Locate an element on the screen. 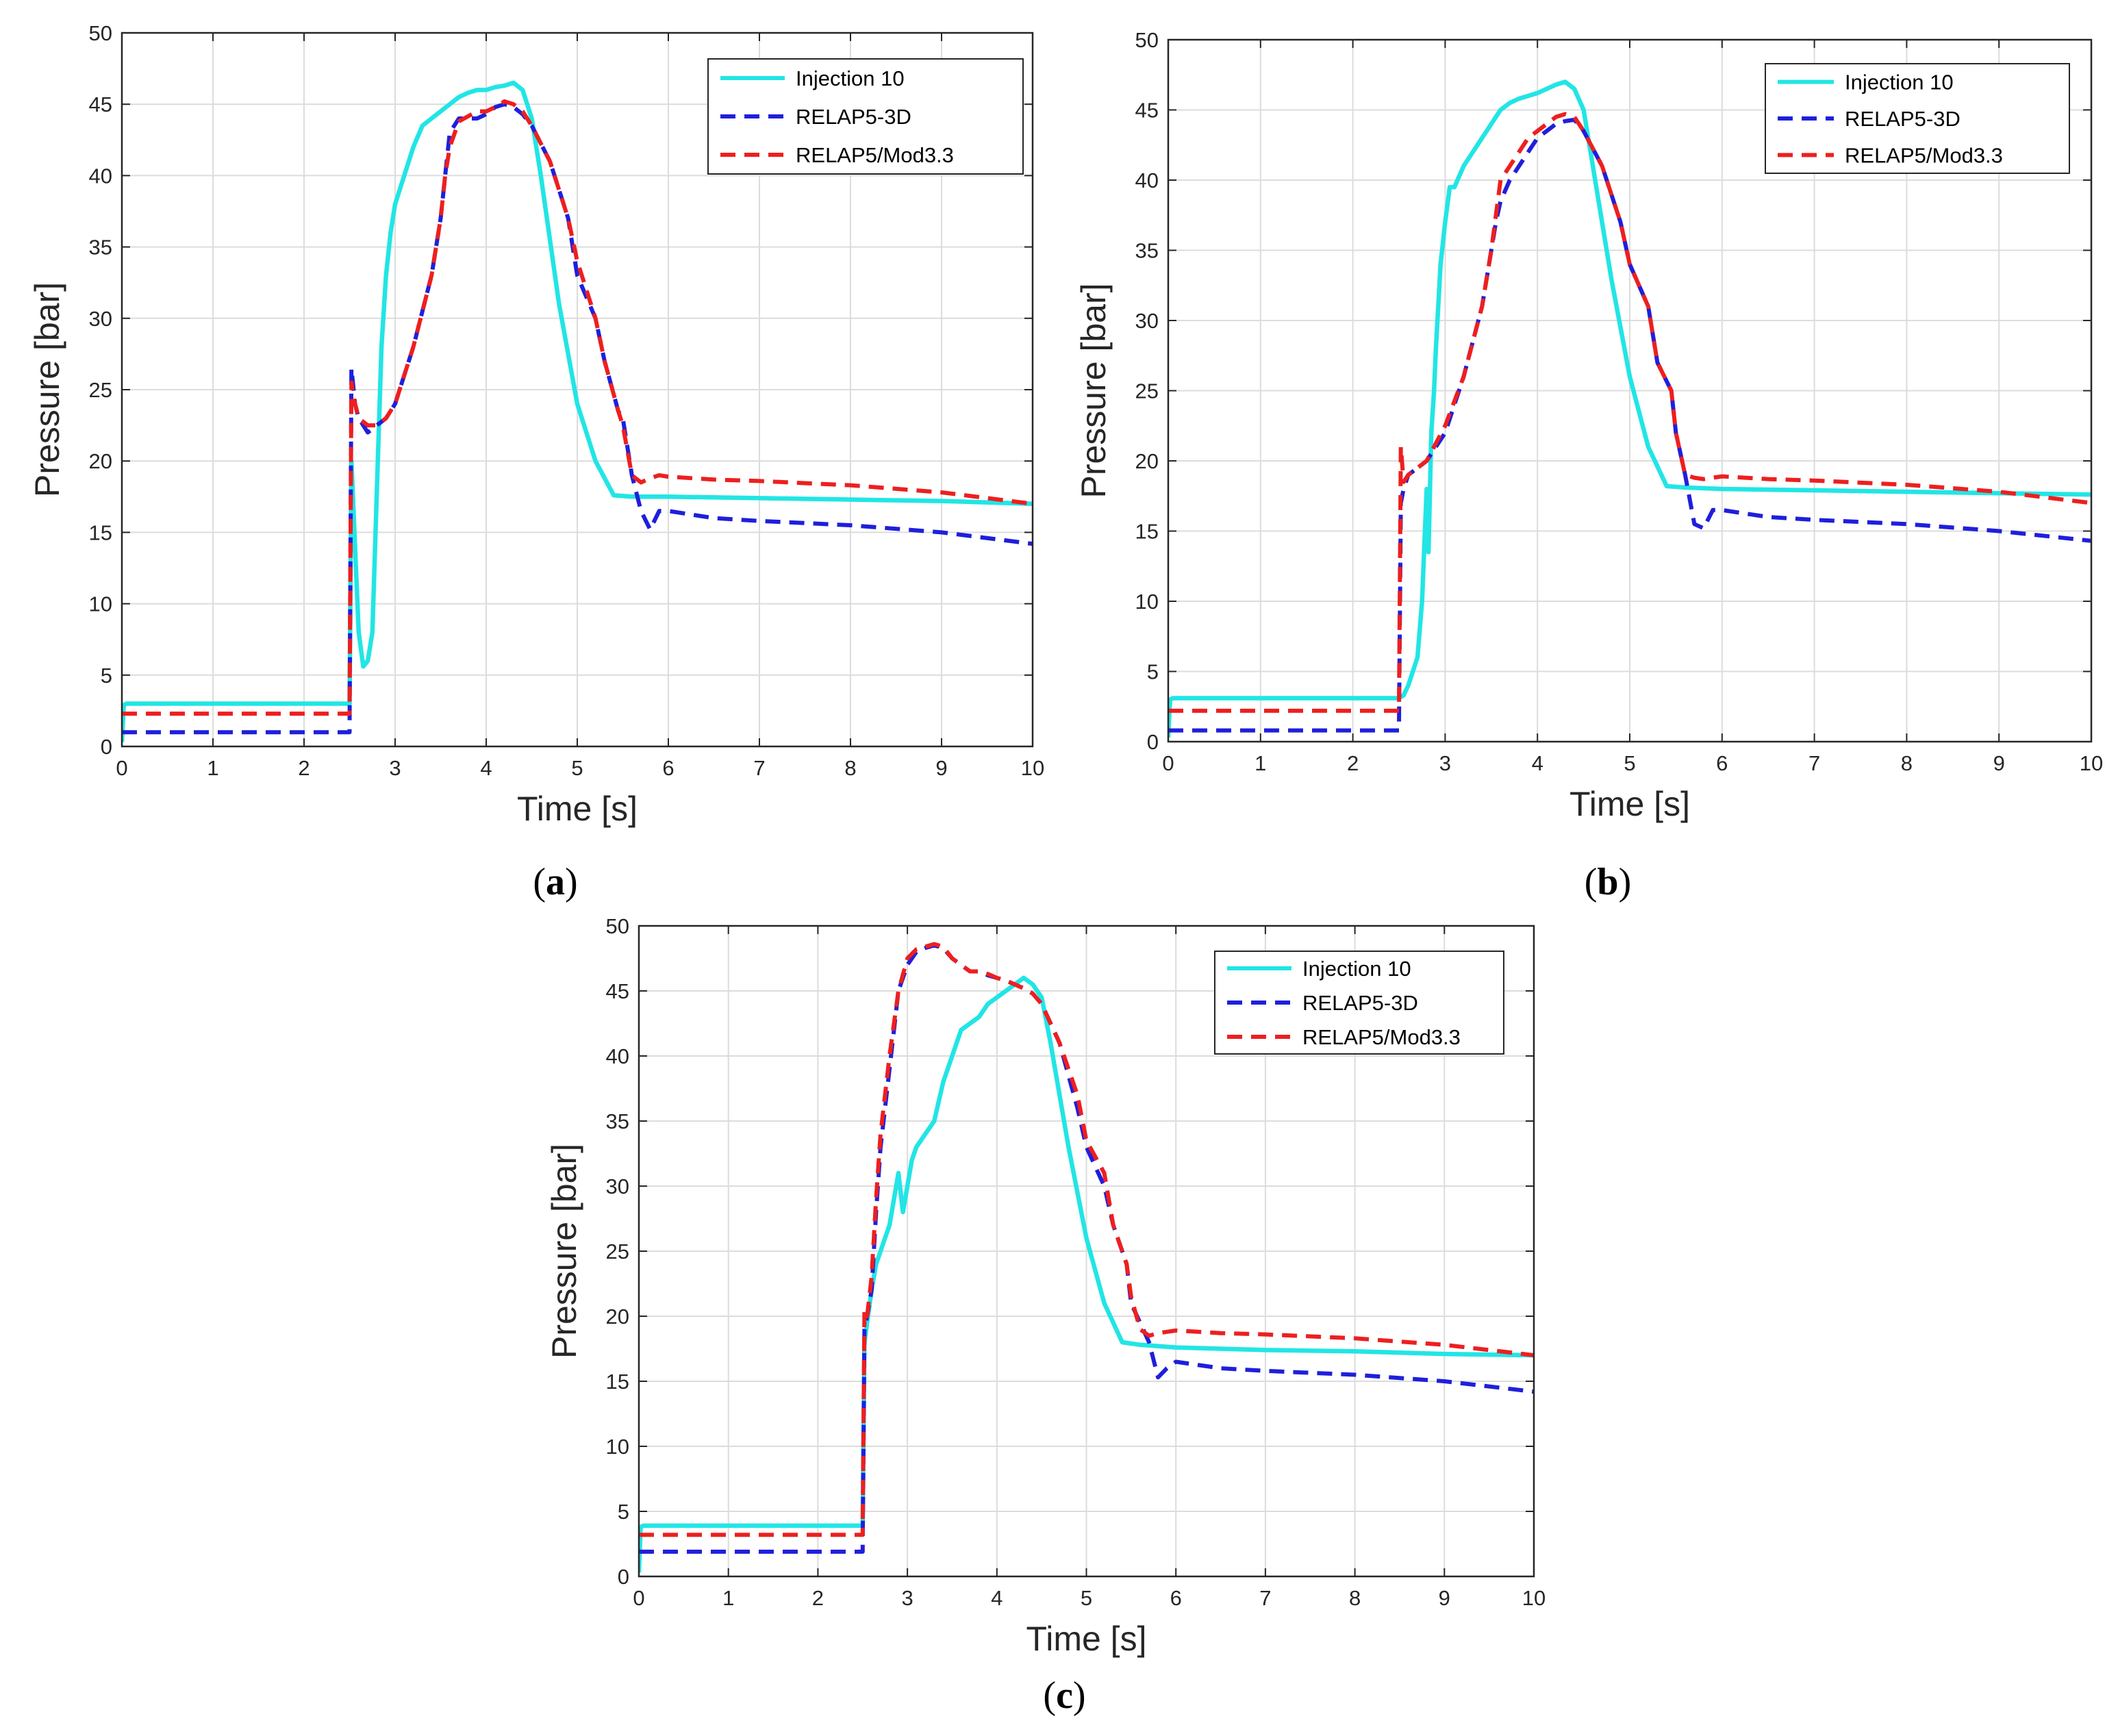 The width and height of the screenshot is (2118, 1736). panel-caption: (b) is located at coordinates (1608, 882).